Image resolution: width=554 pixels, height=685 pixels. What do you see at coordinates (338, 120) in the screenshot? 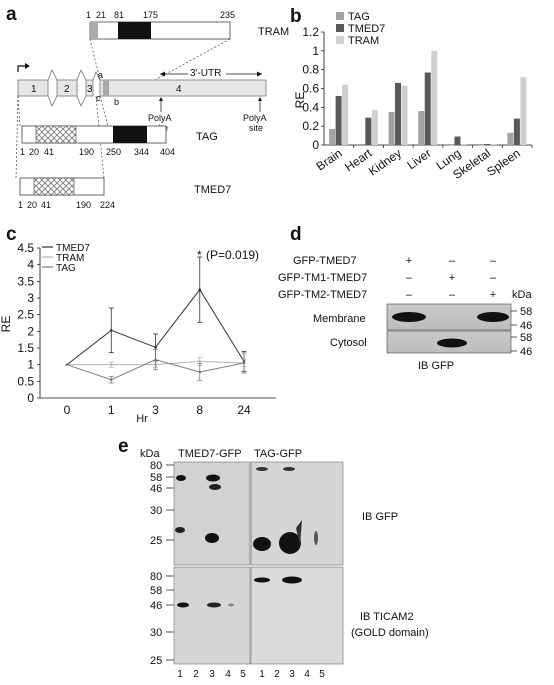
I see `chart-b-bar-tmed7-brain` at bounding box center [338, 120].